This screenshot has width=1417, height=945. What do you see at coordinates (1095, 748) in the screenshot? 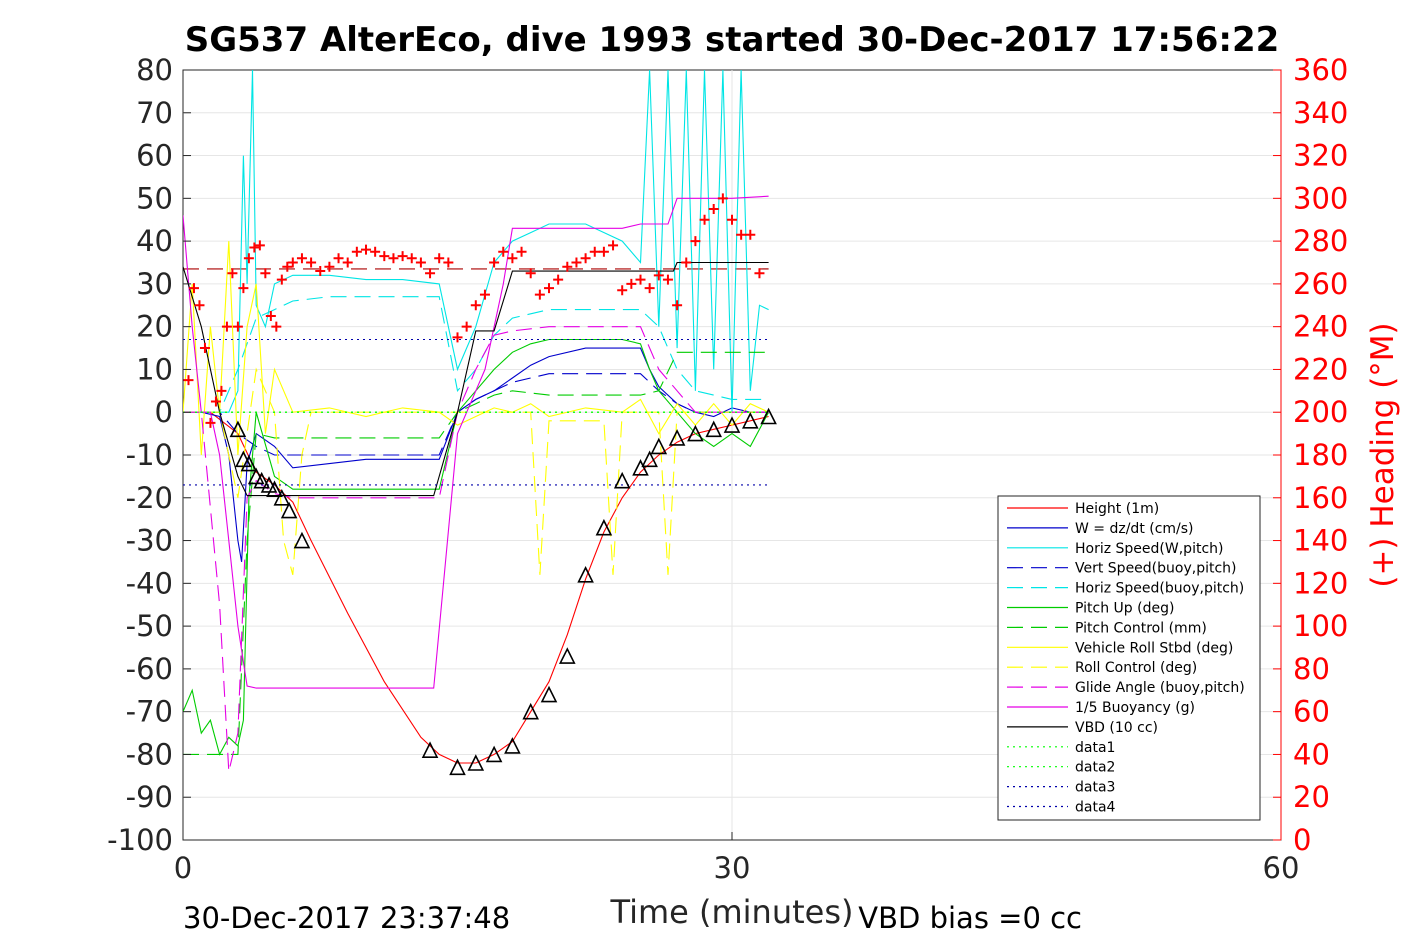
I see `legend-label: data1` at bounding box center [1095, 748].